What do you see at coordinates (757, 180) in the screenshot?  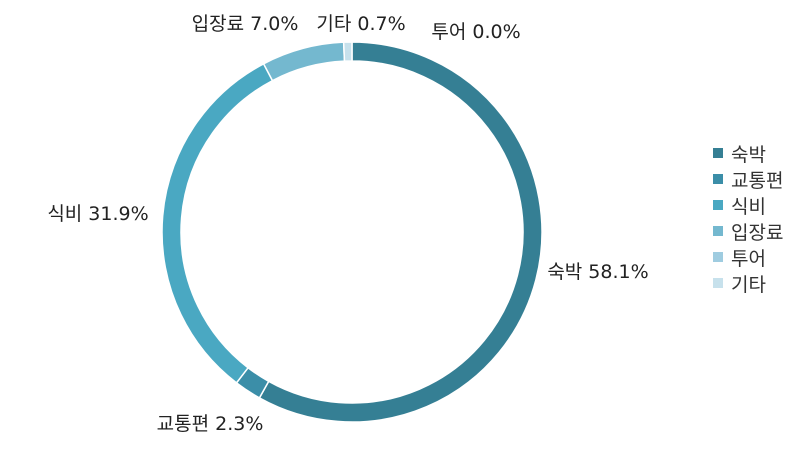 I see `legend-label: 교통편` at bounding box center [757, 180].